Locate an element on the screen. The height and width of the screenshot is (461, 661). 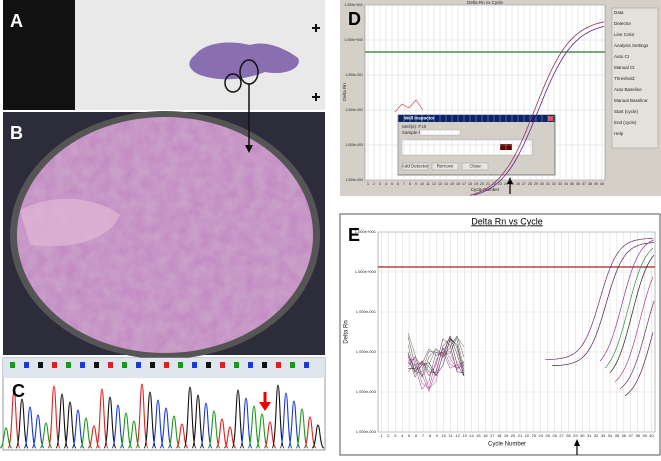
tissue is located at coordinates (244, 61).